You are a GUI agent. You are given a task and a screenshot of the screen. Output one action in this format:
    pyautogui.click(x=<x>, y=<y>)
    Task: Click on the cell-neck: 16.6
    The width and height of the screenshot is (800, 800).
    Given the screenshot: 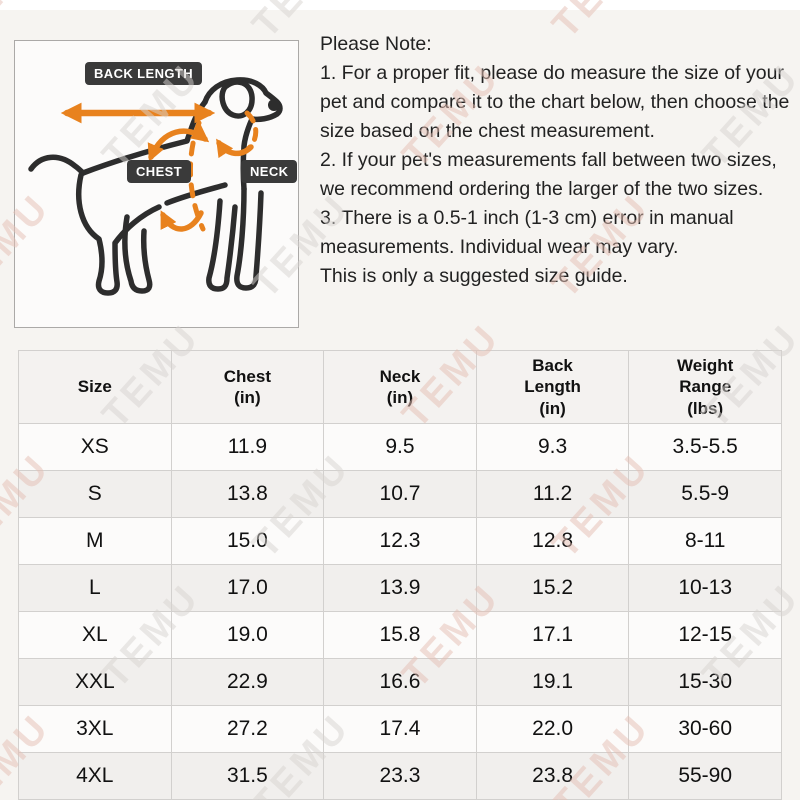 What is the action you would take?
    pyautogui.click(x=400, y=682)
    